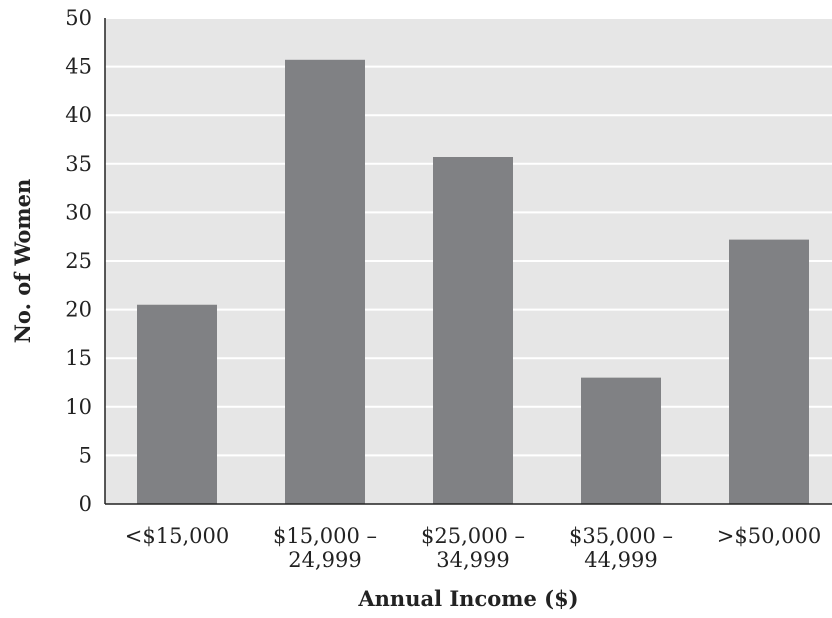 The image size is (832, 618). What do you see at coordinates (85, 504) in the screenshot?
I see `y-tick-label: 0` at bounding box center [85, 504].